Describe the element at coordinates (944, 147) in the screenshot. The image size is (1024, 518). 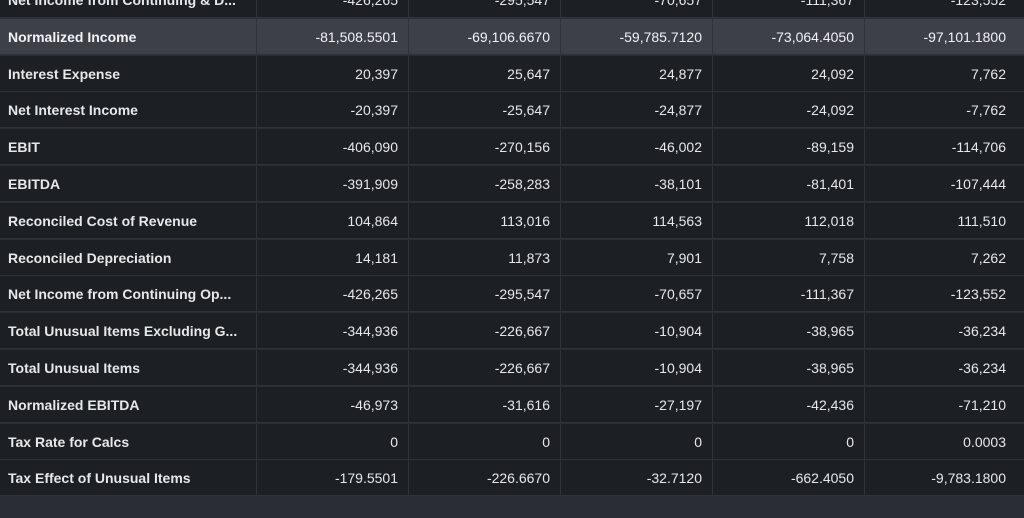
I see `value-cell: -114,706` at that location.